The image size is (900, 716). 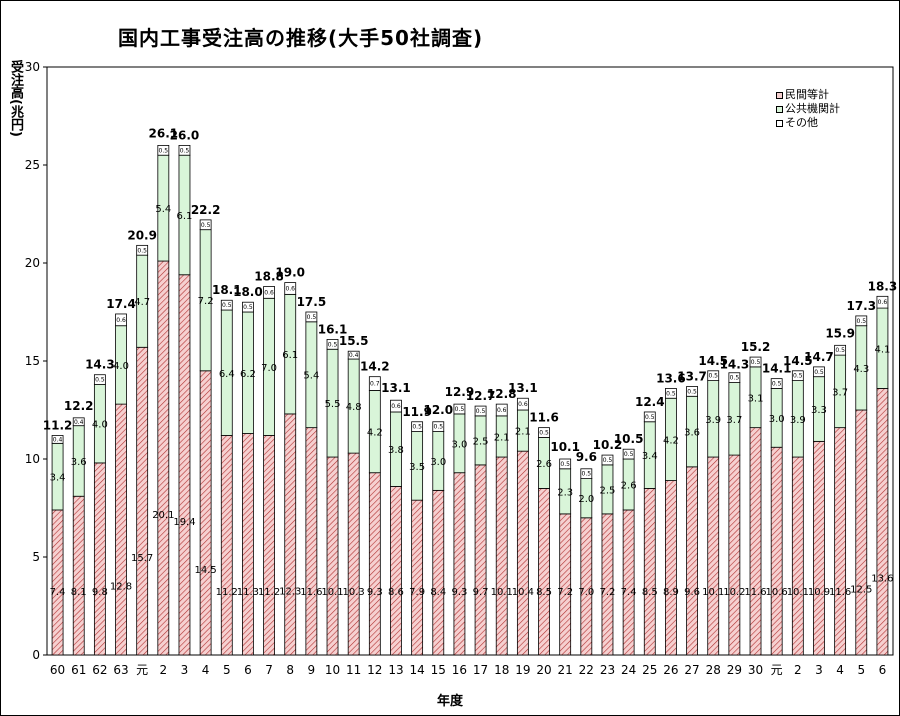 I want to click on data-label-total: 16.1, so click(x=333, y=329).